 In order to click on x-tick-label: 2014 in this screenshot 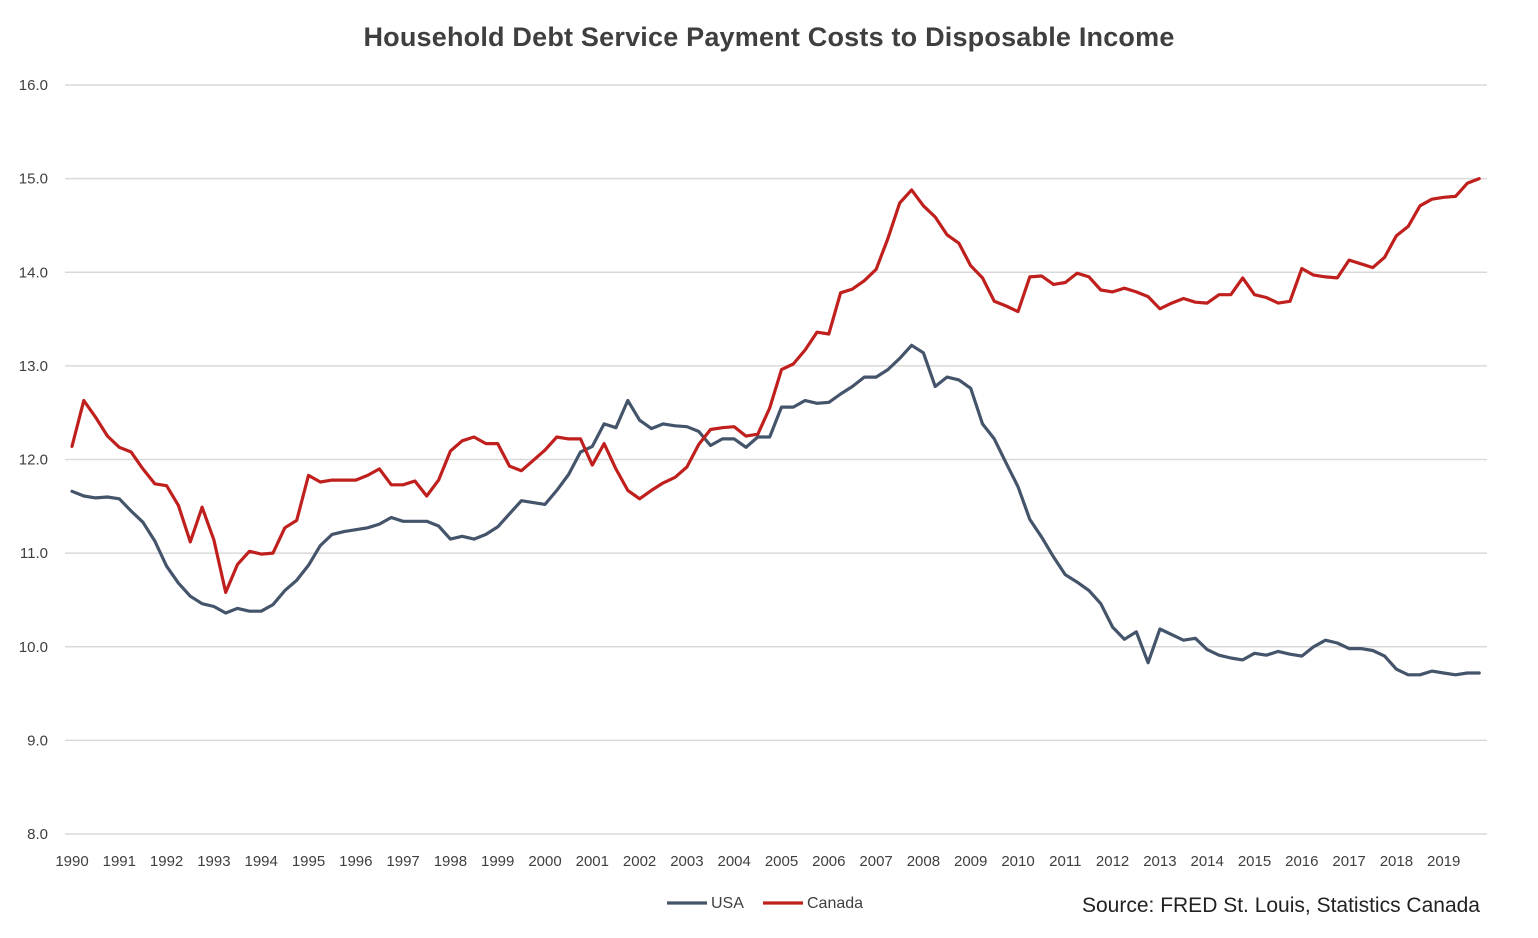, I will do `click(1207, 861)`.